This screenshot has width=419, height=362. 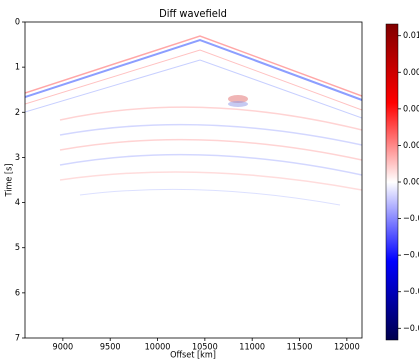 What do you see at coordinates (17, 113) in the screenshot?
I see `y-tick-label: 2` at bounding box center [17, 113].